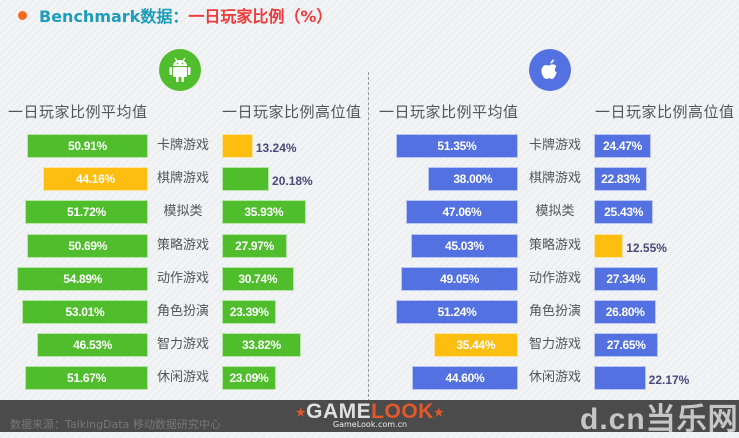 The image size is (739, 438). I want to click on title-main: 一日玩家比例（%）, so click(260, 16).